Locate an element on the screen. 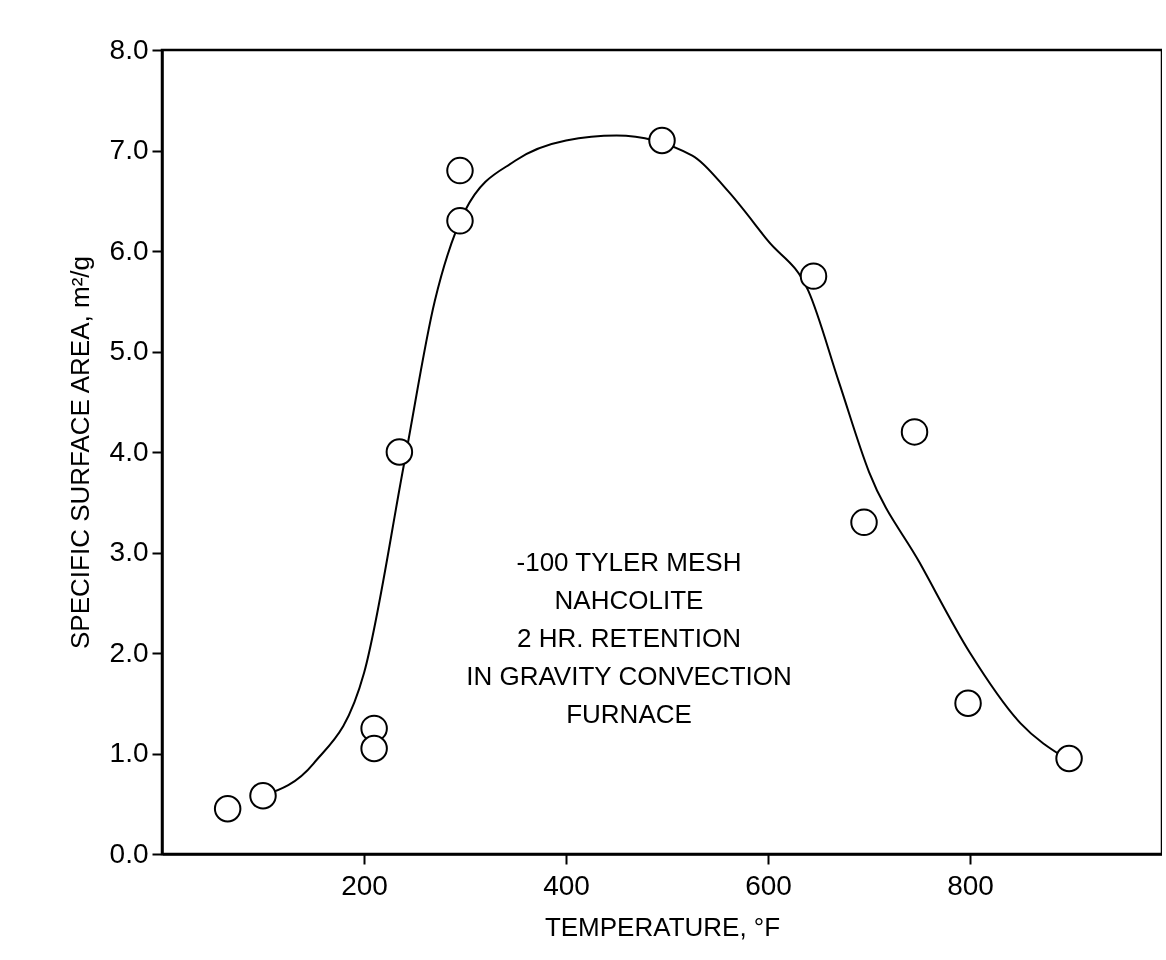  y-tick-label: 4.0 is located at coordinates (129, 451).